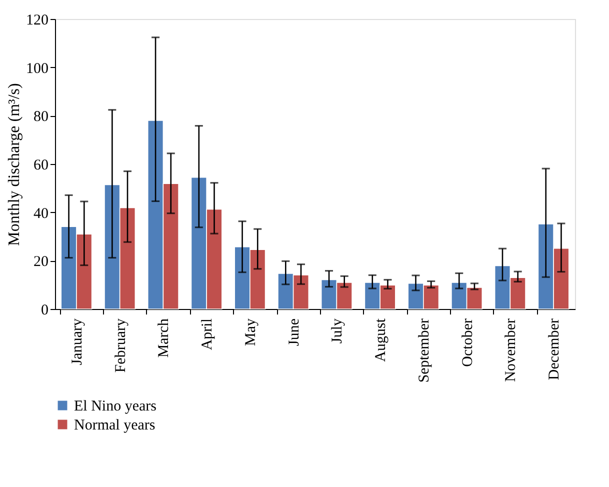  Describe the element at coordinates (77, 342) in the screenshot. I see `x-tick-label: January` at that location.